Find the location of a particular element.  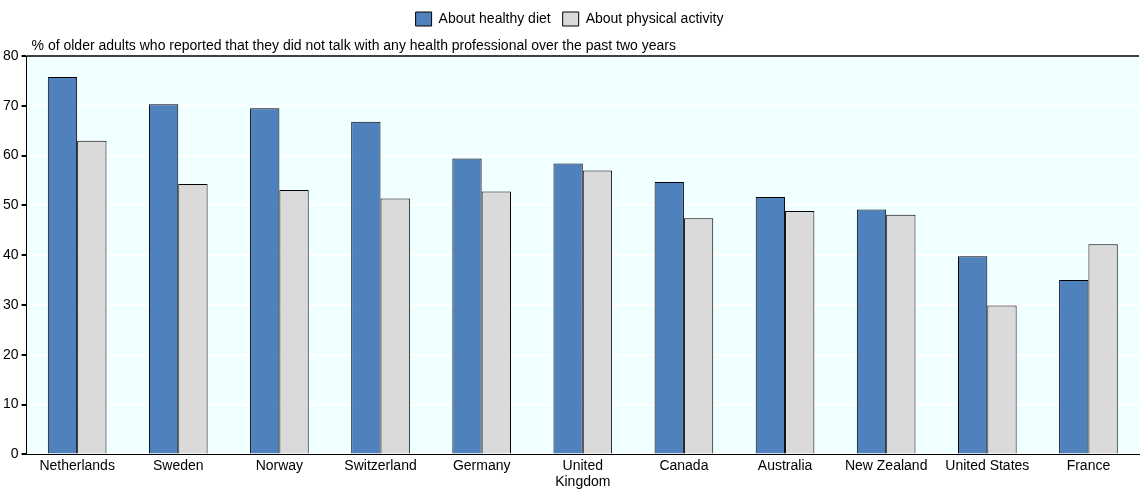

x-tick-label: Sweden is located at coordinates (178, 464).